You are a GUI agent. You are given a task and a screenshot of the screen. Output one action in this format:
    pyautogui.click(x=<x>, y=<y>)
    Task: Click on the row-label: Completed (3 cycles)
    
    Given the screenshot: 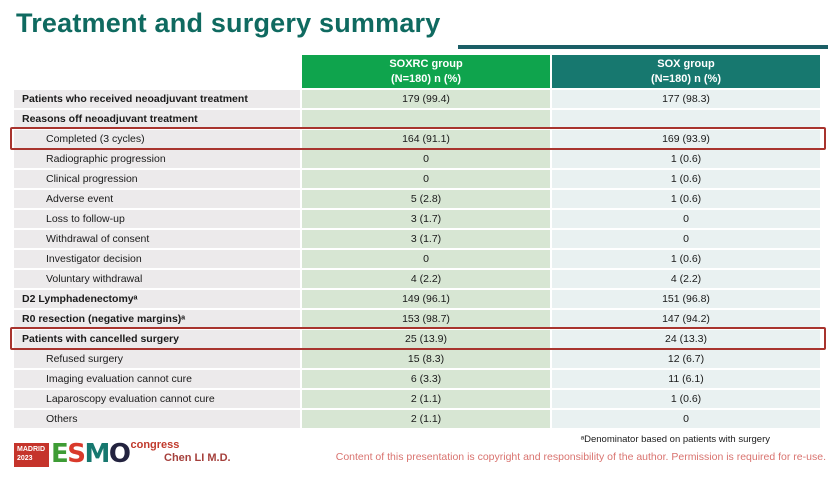 What is the action you would take?
    pyautogui.click(x=157, y=139)
    